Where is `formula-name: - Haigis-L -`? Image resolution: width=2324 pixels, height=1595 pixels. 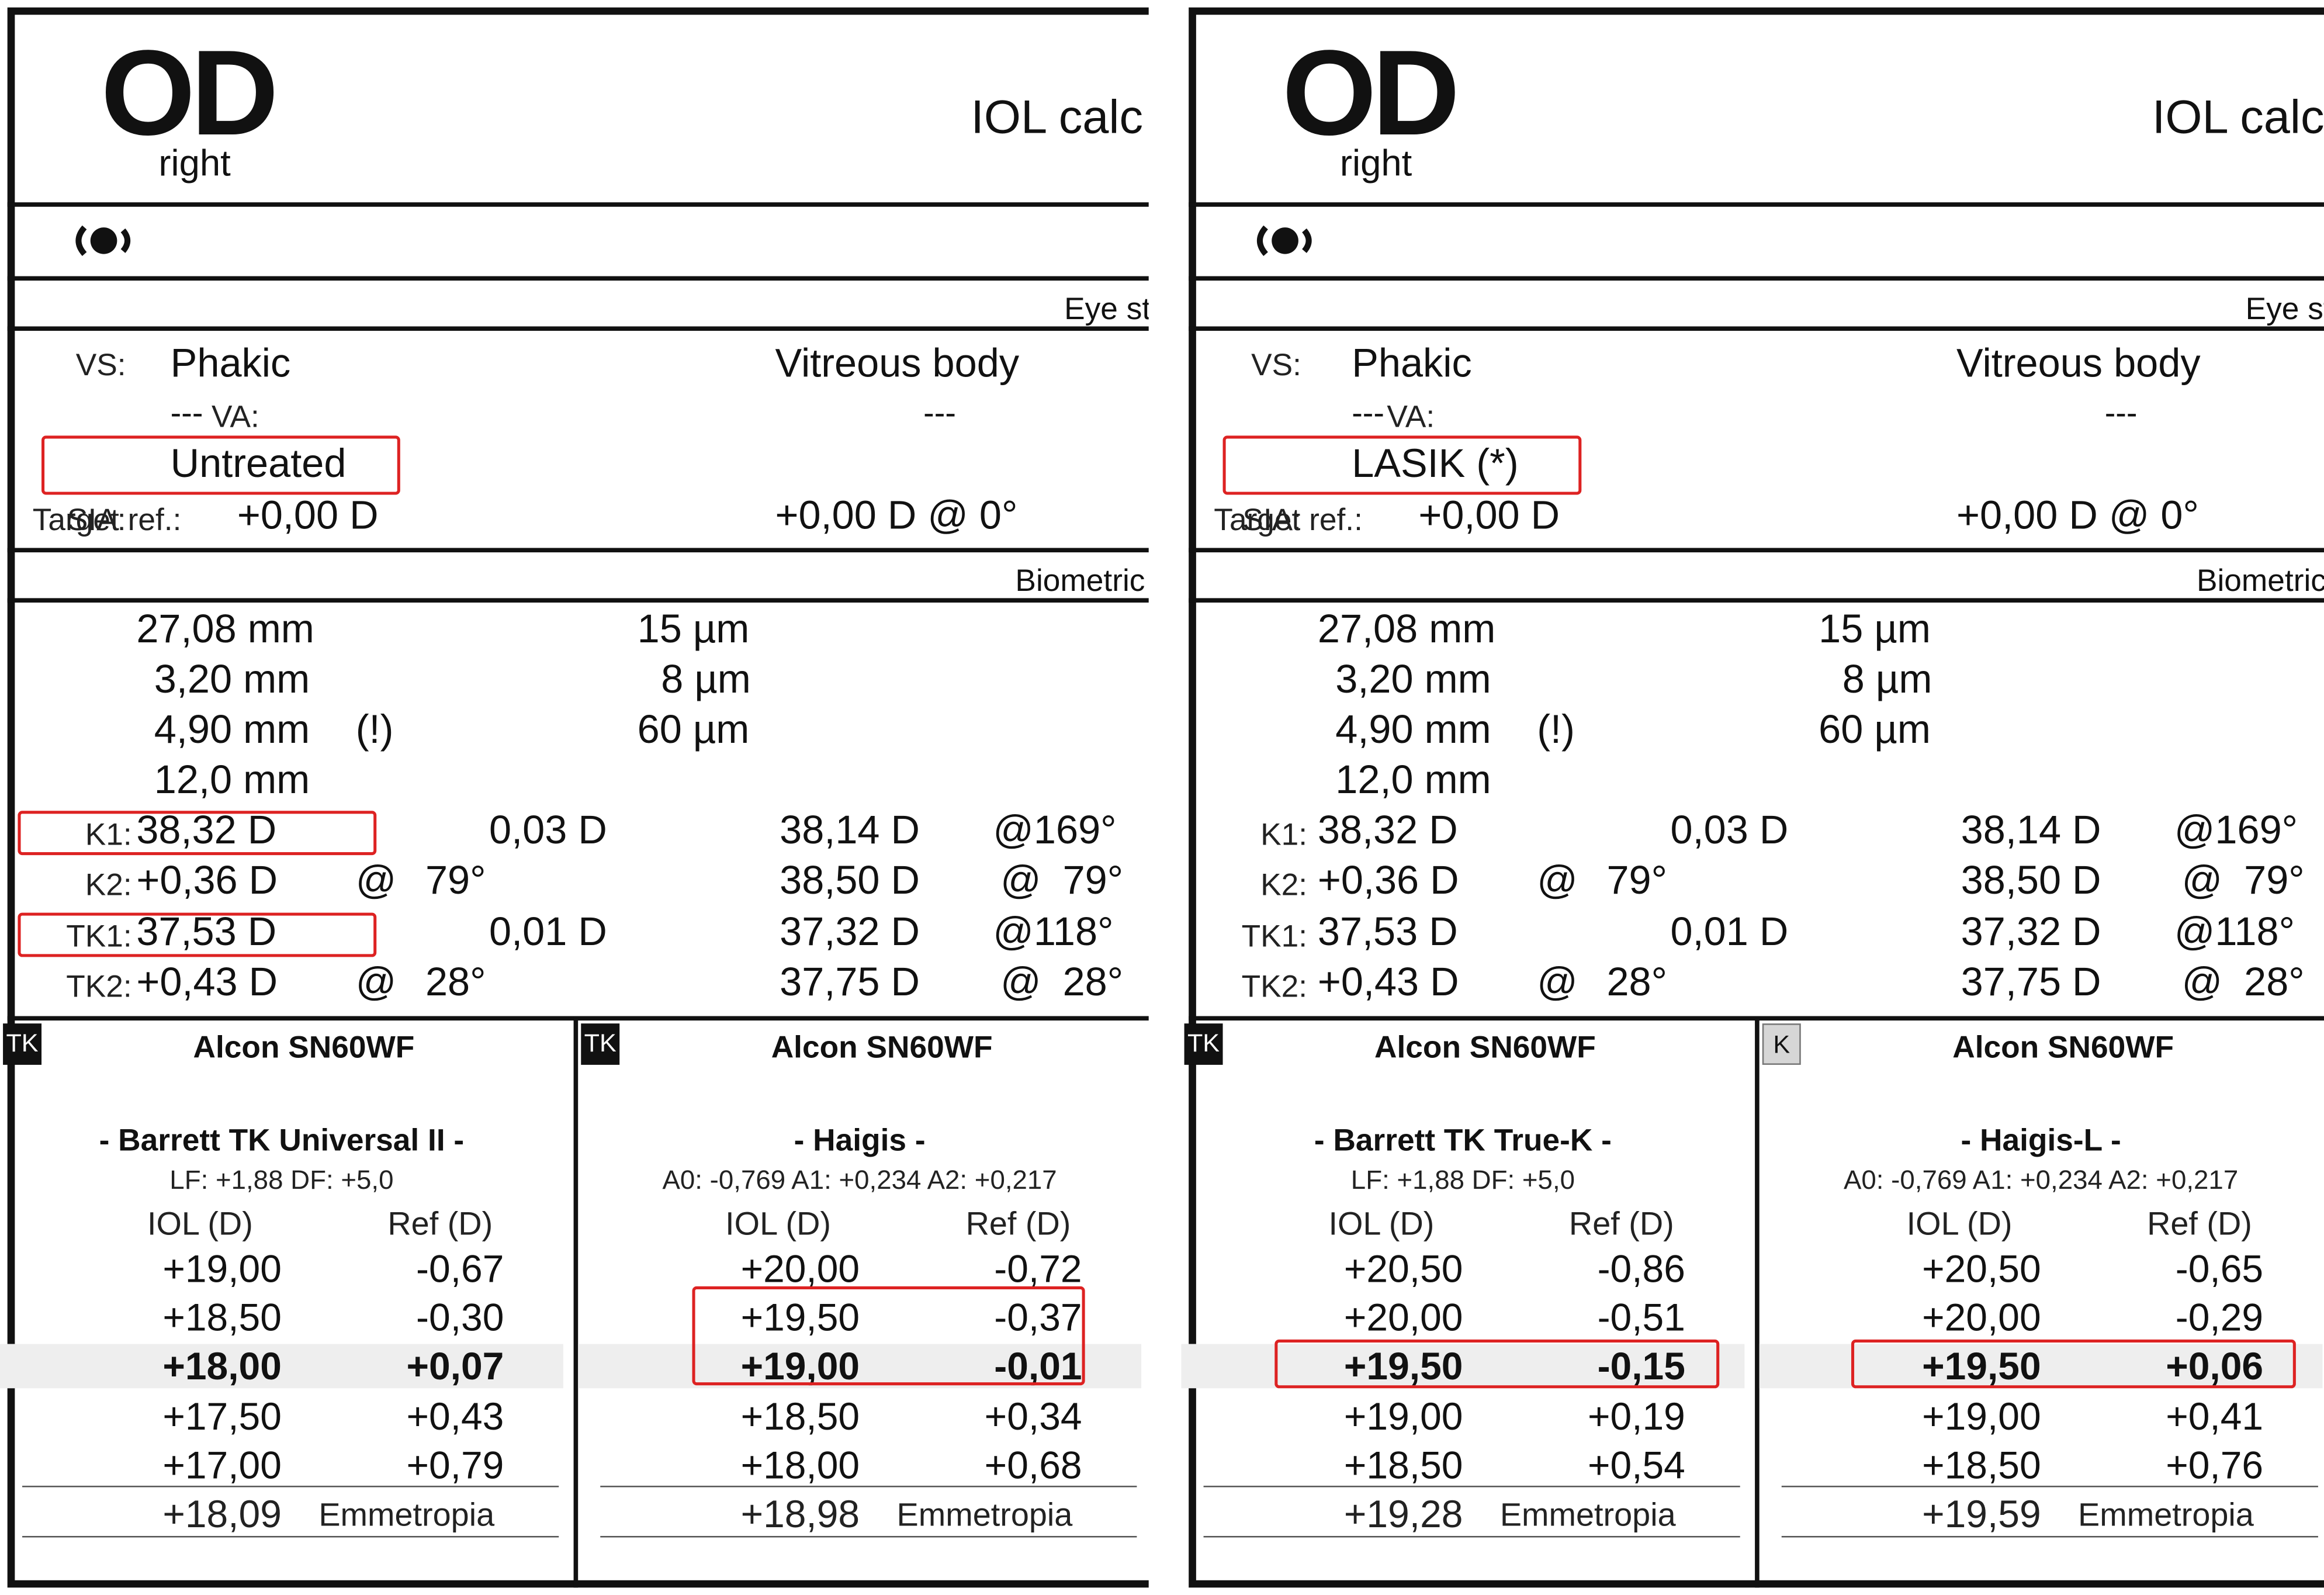 formula-name: - Haigis-L - is located at coordinates (2041, 1141).